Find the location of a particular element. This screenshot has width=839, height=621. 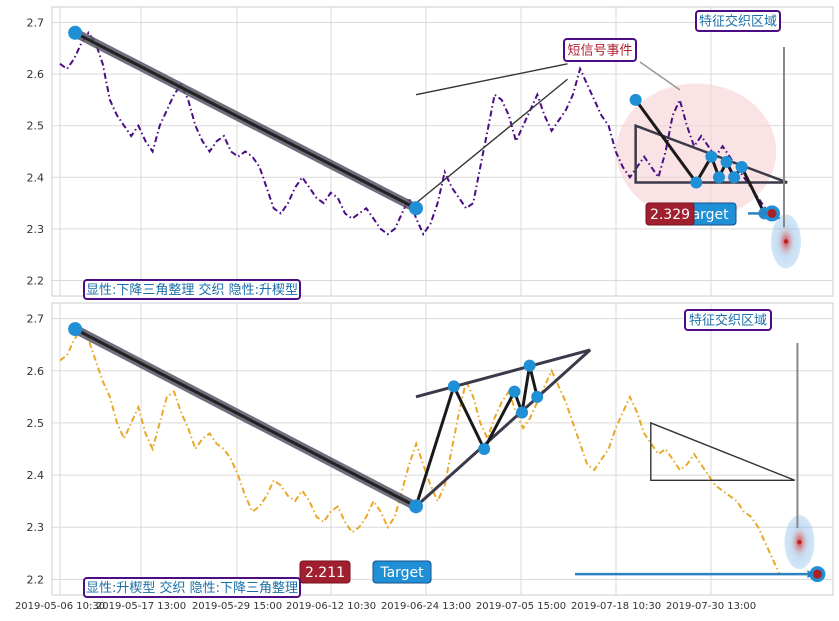

top-zone-label-box is located at coordinates (738, 21).